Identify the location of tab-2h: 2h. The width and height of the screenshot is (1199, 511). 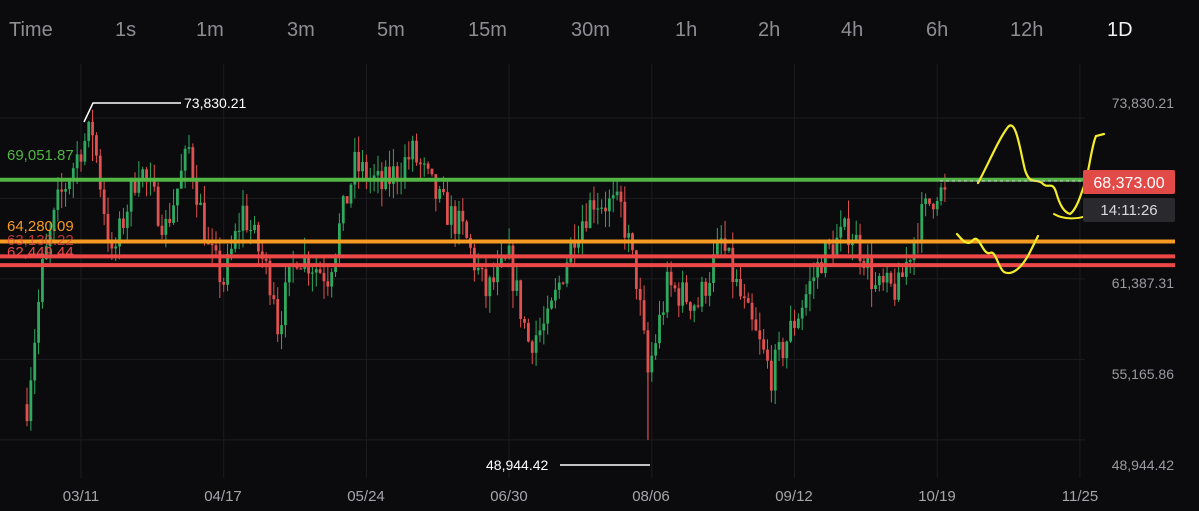
(769, 30).